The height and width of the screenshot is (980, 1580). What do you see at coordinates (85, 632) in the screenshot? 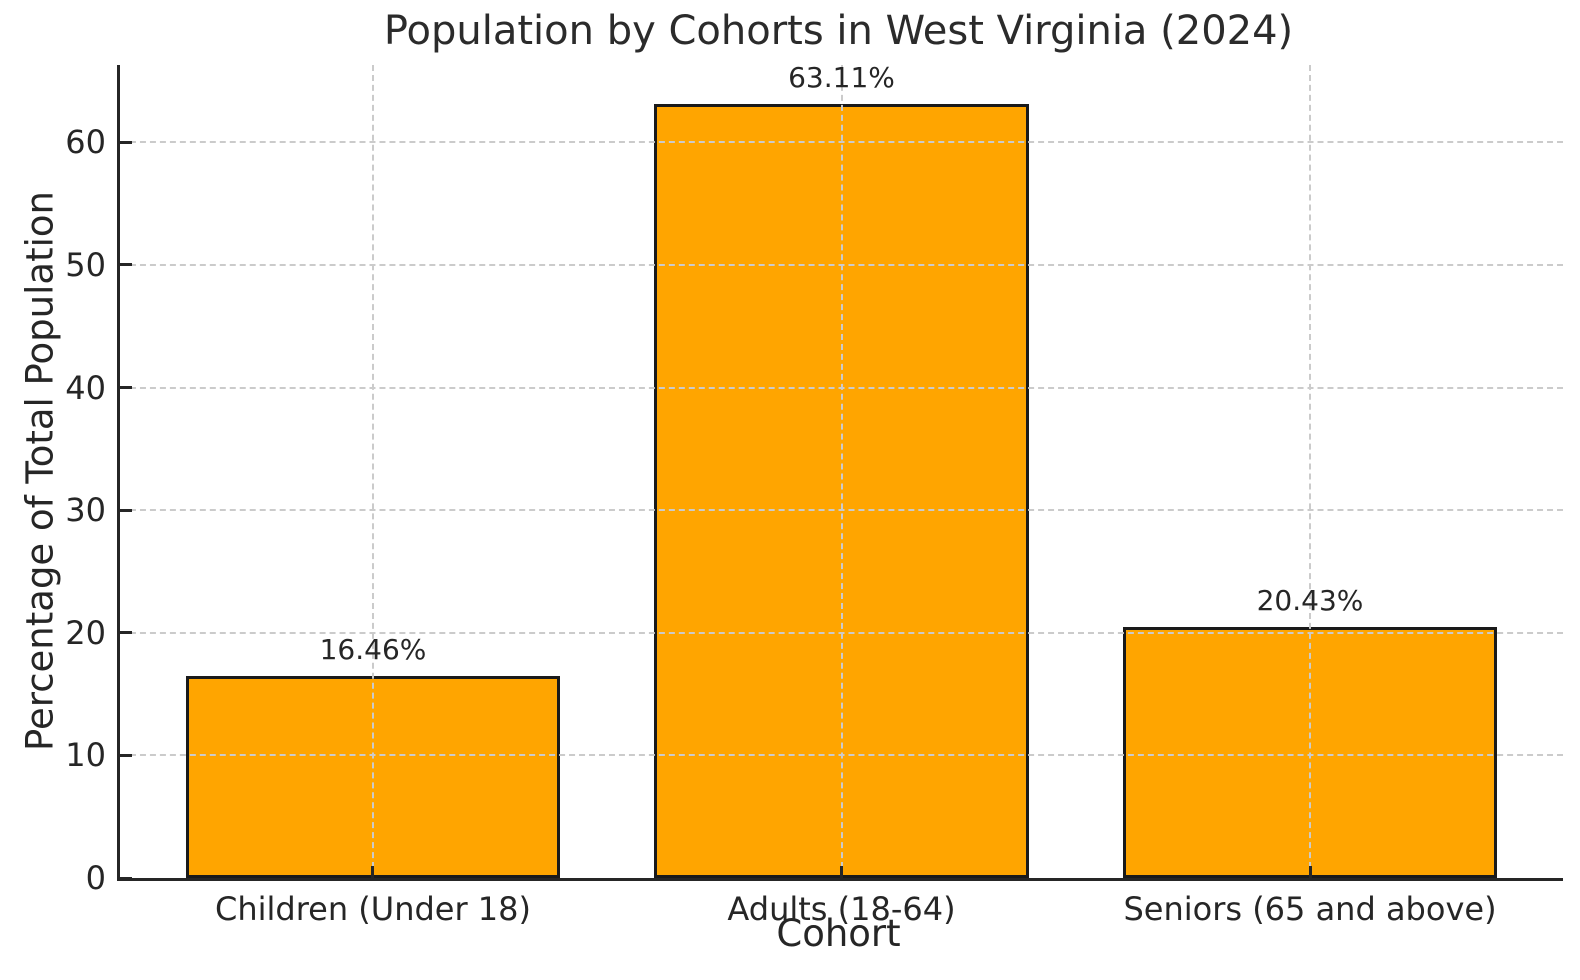
I see `y-tick-label: 20` at bounding box center [85, 632].